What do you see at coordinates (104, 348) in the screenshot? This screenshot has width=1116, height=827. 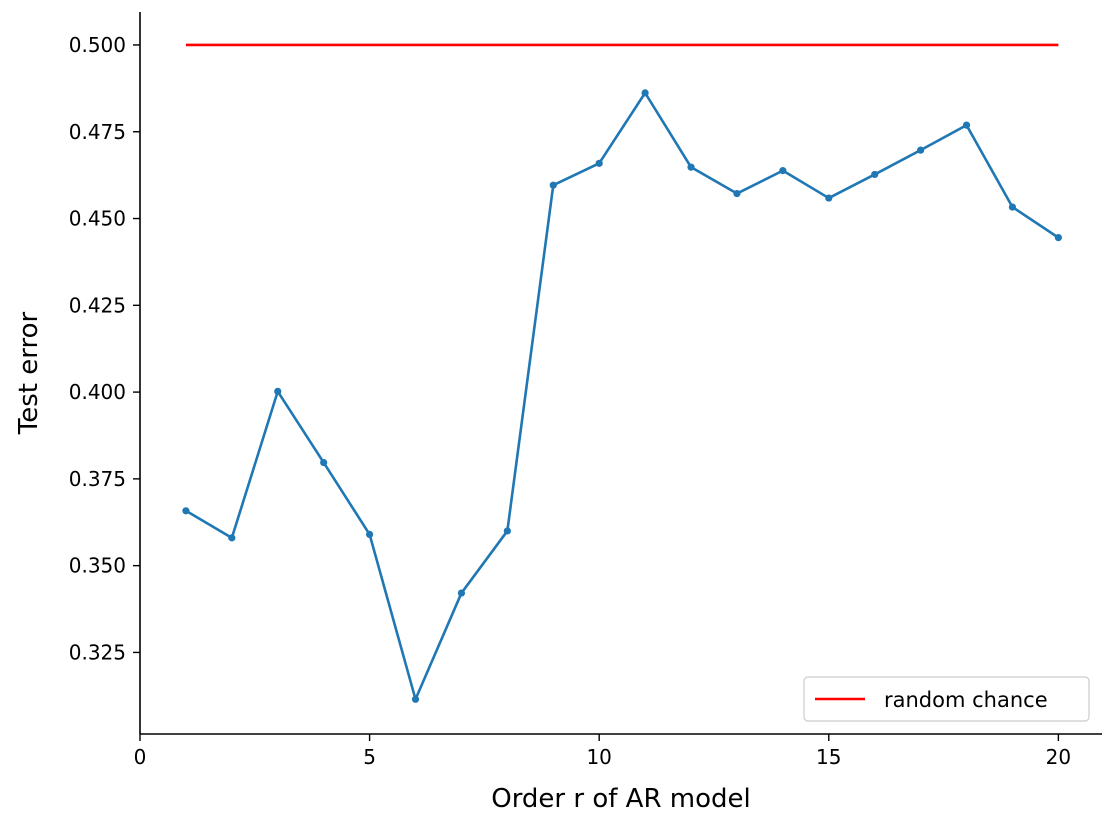 I see `y-axis-ticks: 0.325 0.350 0.375 0.400 0.425 0.450 0.475 0.500` at bounding box center [104, 348].